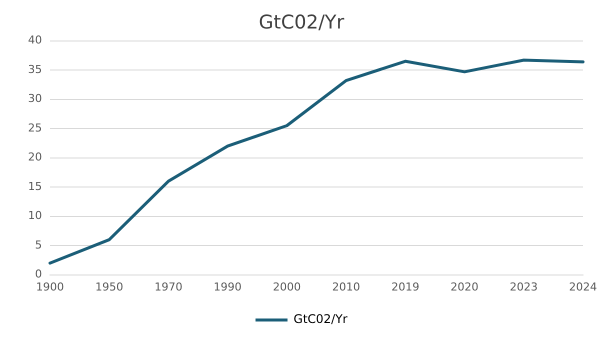 This screenshot has height=340, width=605. What do you see at coordinates (109, 287) in the screenshot?
I see `x-tick-label: 1950` at bounding box center [109, 287].